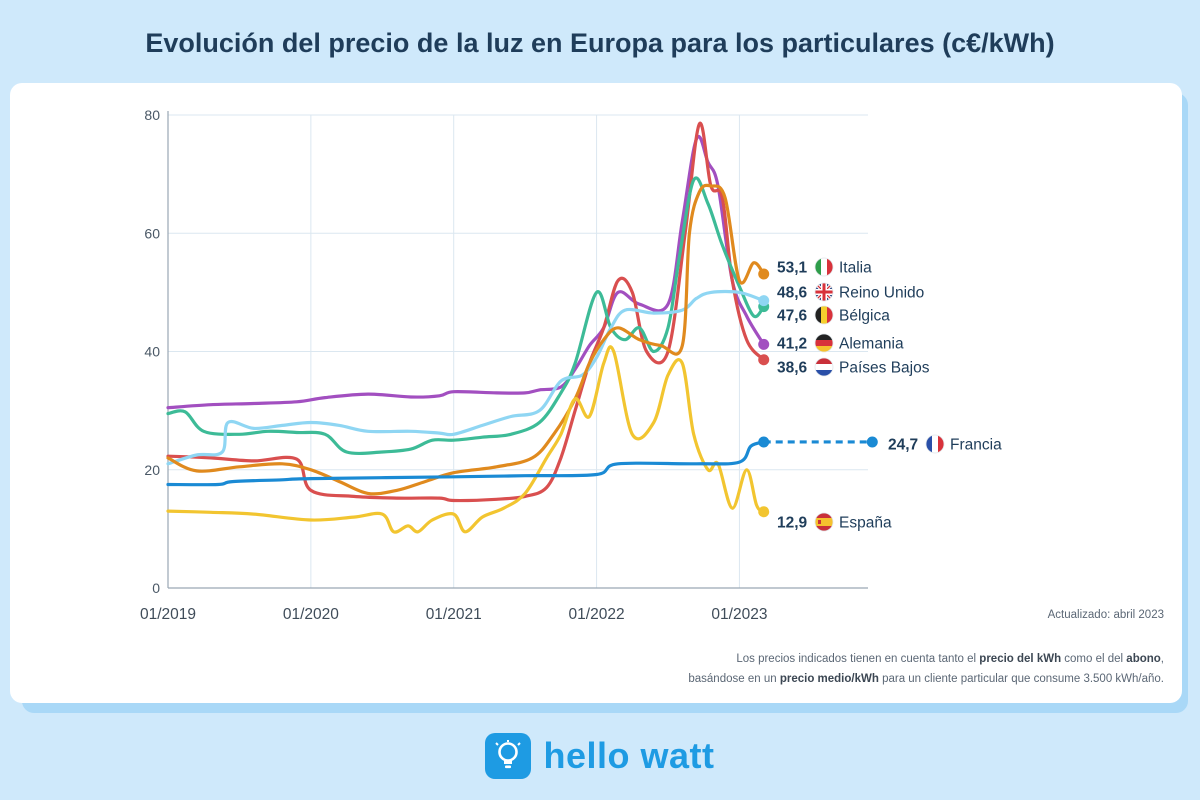 Image resolution: width=1200 pixels, height=800 pixels. I want to click on value-label-francia: 24,7, so click(903, 445).